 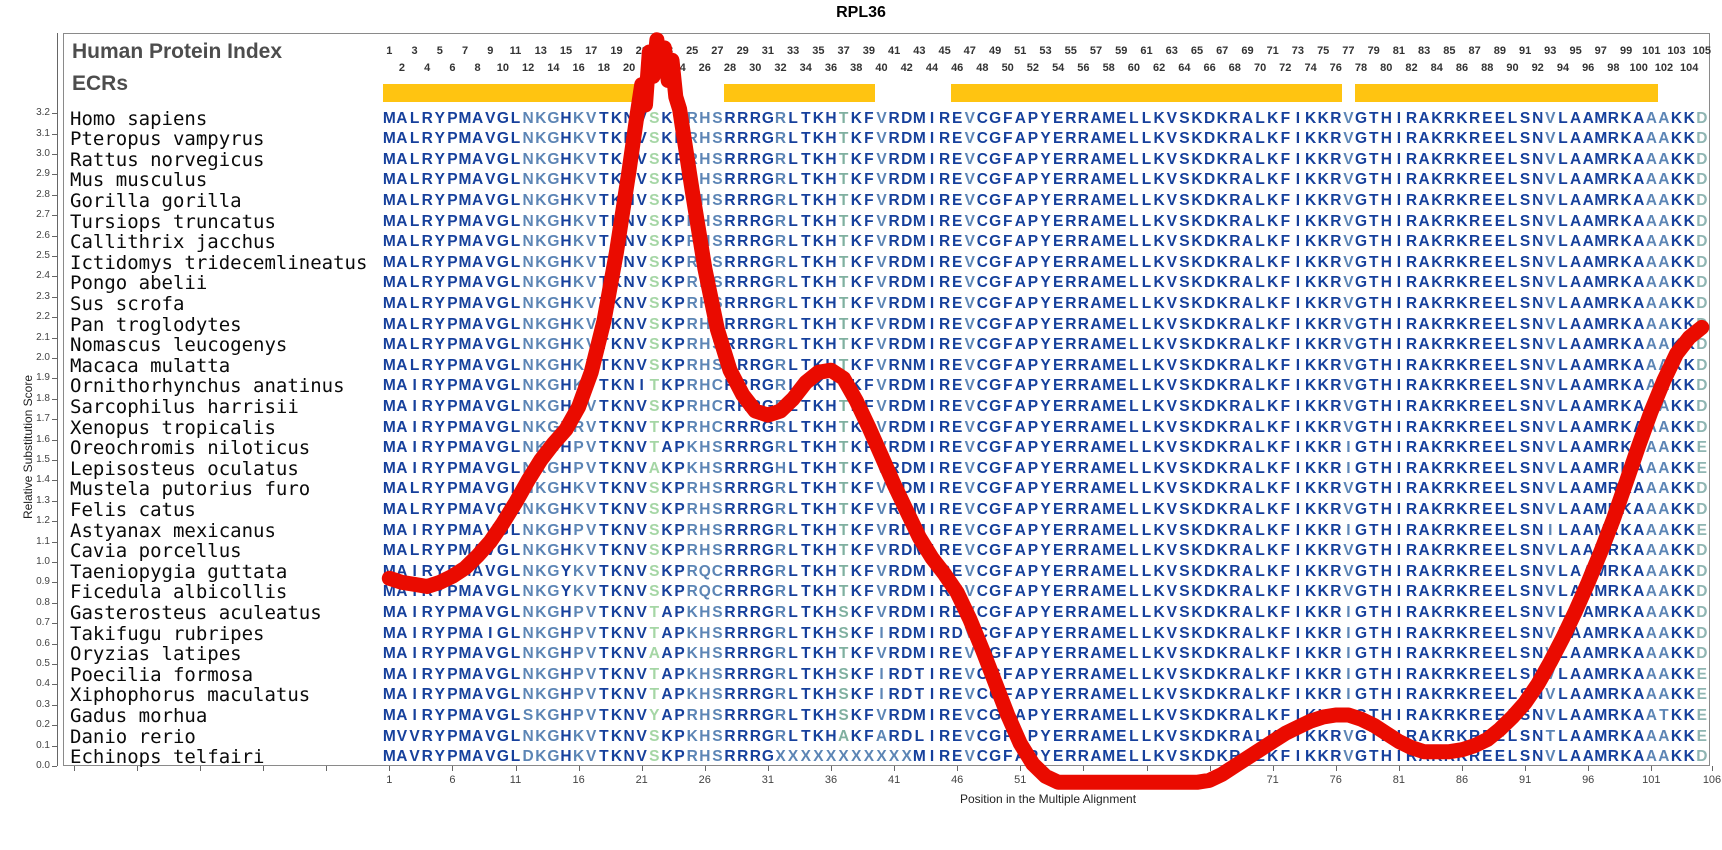 I want to click on residue: X, so click(x=793, y=757).